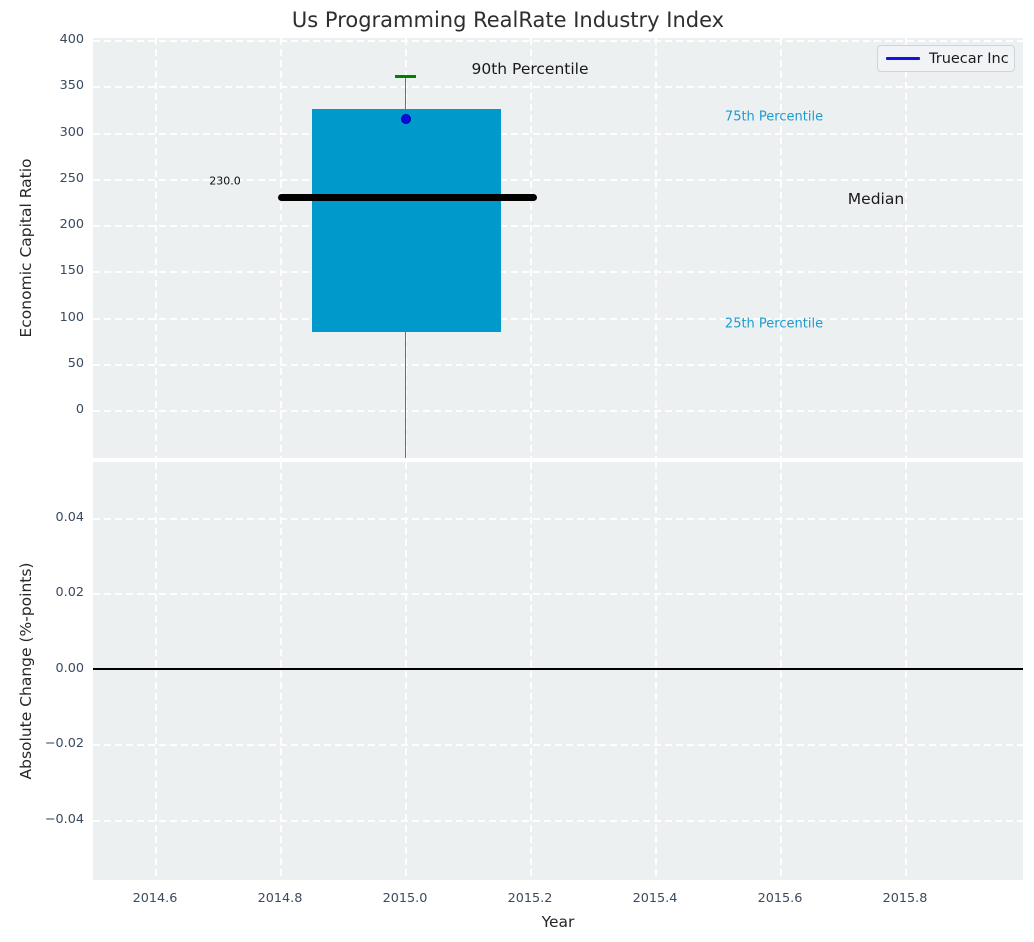  I want to click on p75-annotation: 75th Percentile, so click(774, 117).